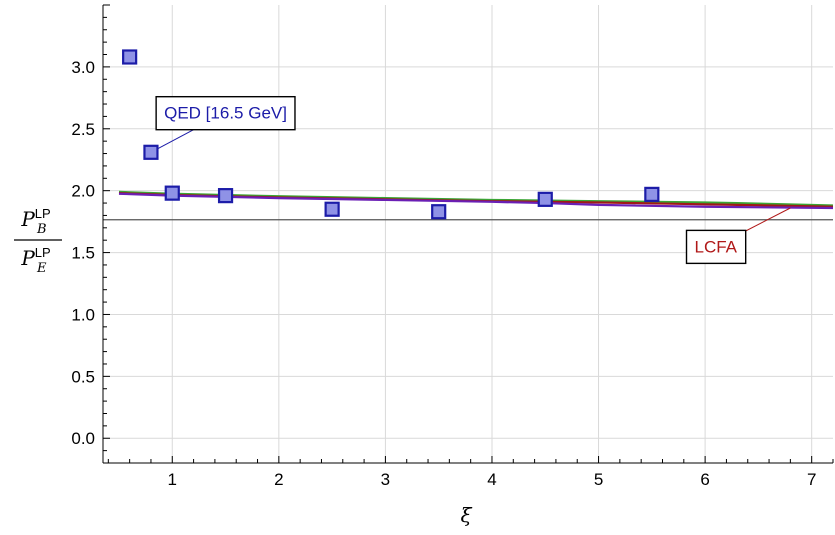 The image size is (835, 535). Describe the element at coordinates (385, 479) in the screenshot. I see `x-tick-label-2: 3` at that location.